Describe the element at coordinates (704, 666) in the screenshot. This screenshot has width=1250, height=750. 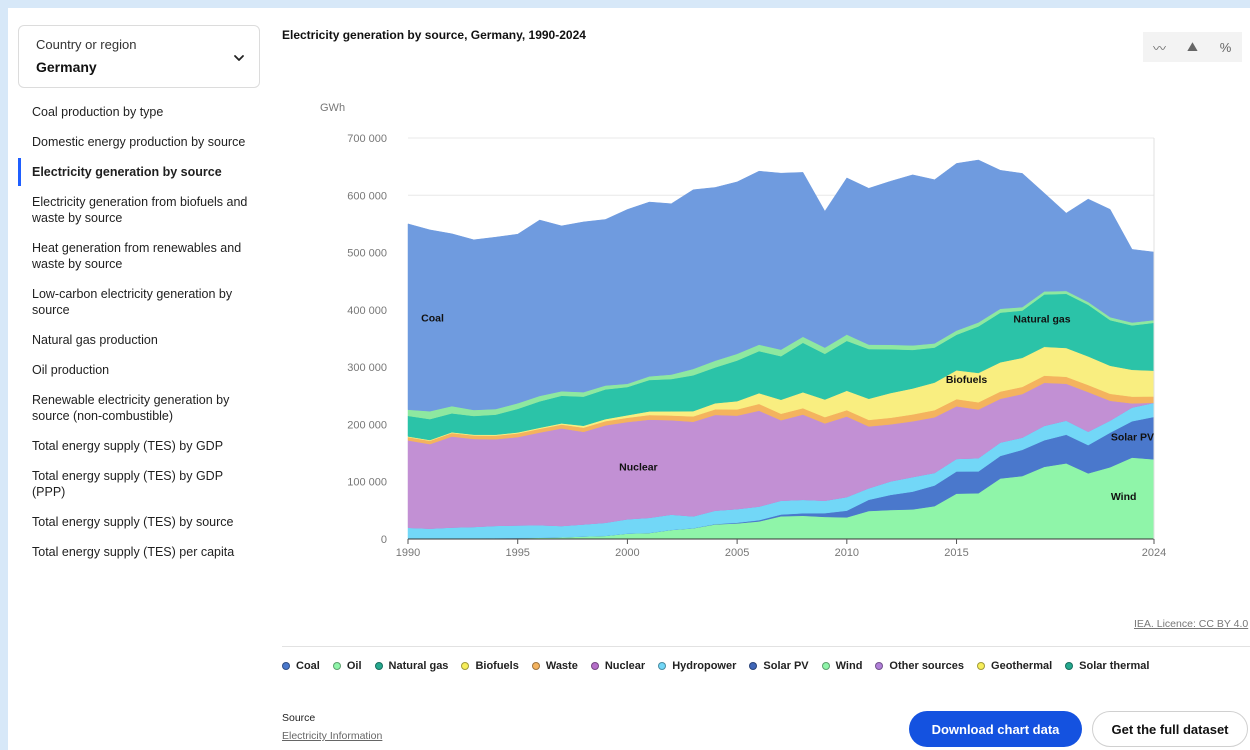
I see `legend-label: Hydropower` at that location.